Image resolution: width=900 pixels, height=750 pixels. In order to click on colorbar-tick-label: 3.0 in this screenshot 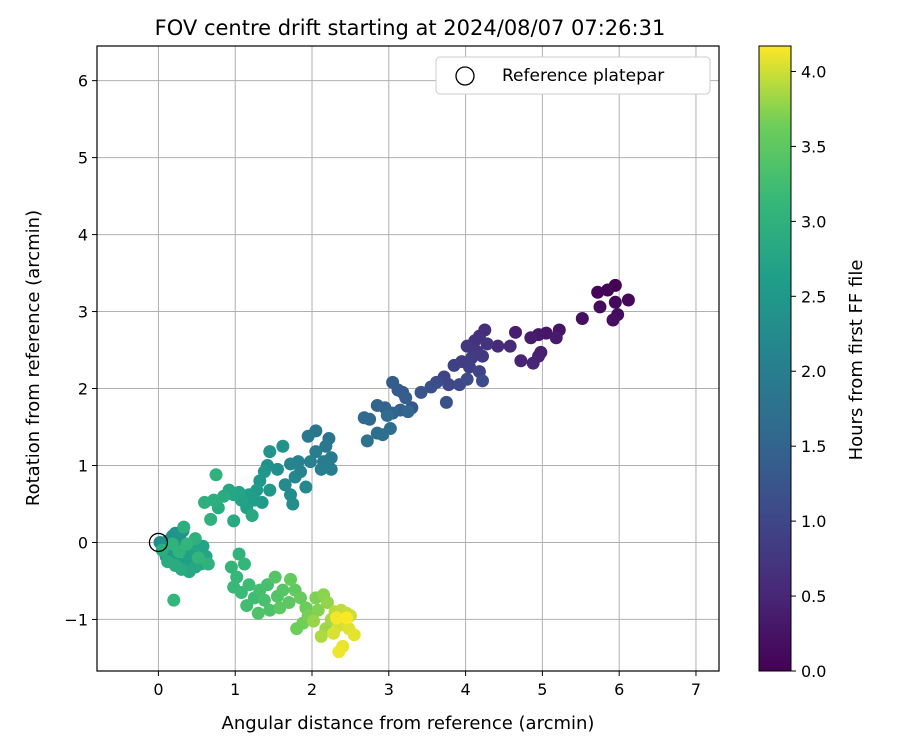, I will do `click(813, 221)`.